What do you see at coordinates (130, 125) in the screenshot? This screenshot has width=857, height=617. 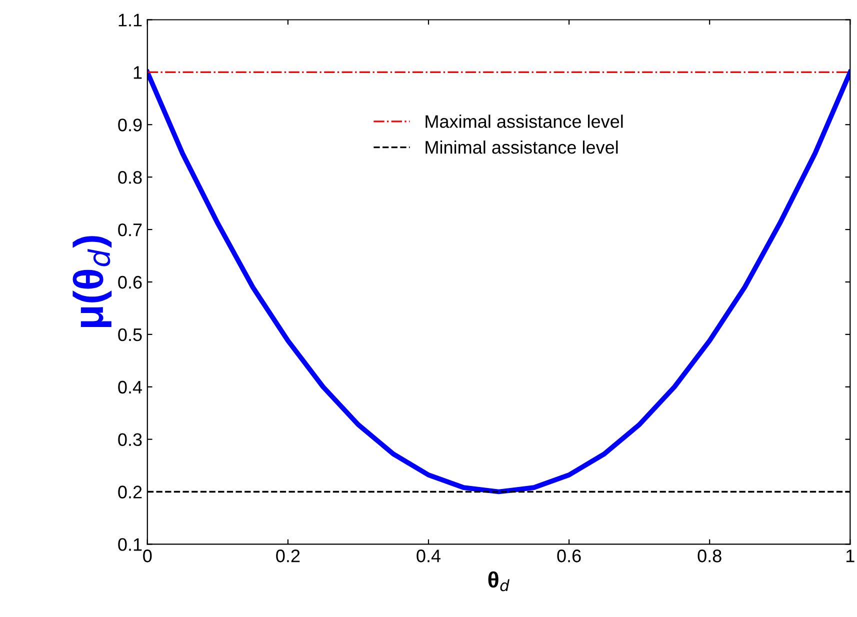 I see `y-tick-label: 0.9` at bounding box center [130, 125].